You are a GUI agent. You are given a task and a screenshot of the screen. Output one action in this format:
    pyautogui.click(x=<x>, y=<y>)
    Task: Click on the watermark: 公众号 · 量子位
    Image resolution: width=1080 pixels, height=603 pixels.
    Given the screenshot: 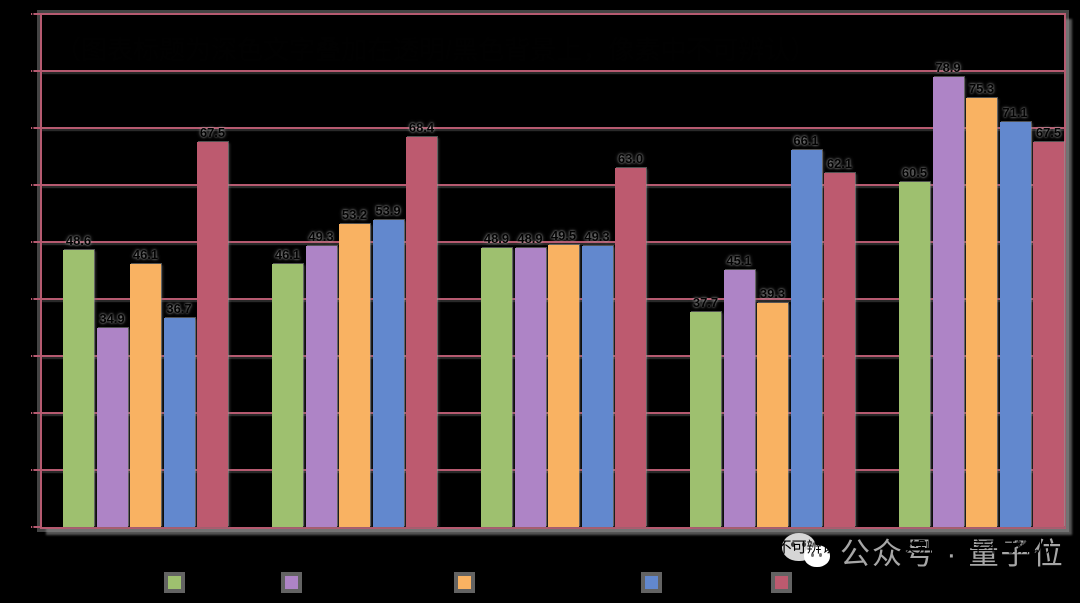 What is the action you would take?
    pyautogui.click(x=925, y=551)
    